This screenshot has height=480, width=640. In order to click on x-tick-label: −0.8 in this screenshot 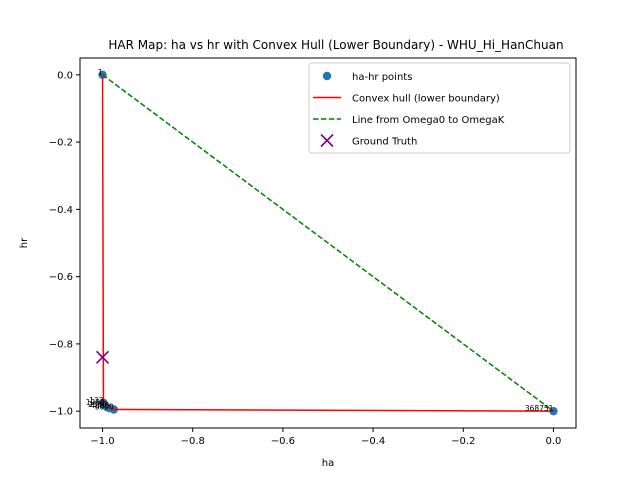, I will do `click(193, 441)`.